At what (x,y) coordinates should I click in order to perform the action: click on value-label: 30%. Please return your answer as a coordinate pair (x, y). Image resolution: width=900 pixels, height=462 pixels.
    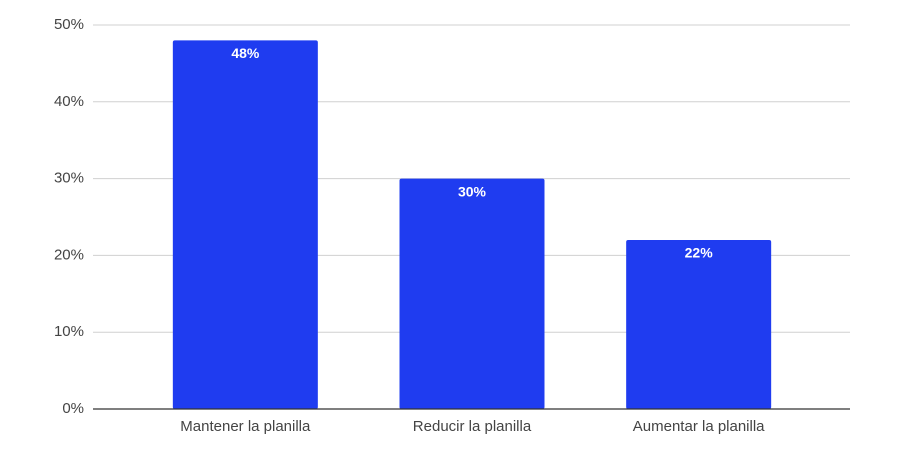
    Looking at the image, I should click on (472, 191).